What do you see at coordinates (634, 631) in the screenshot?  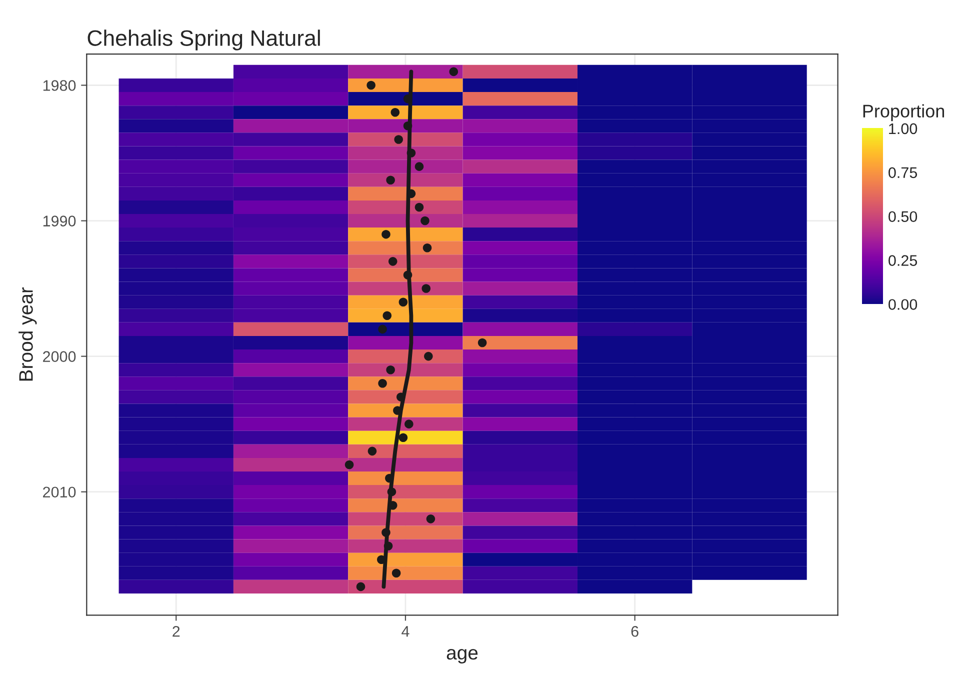 I see `x-tick-label: 6` at bounding box center [634, 631].